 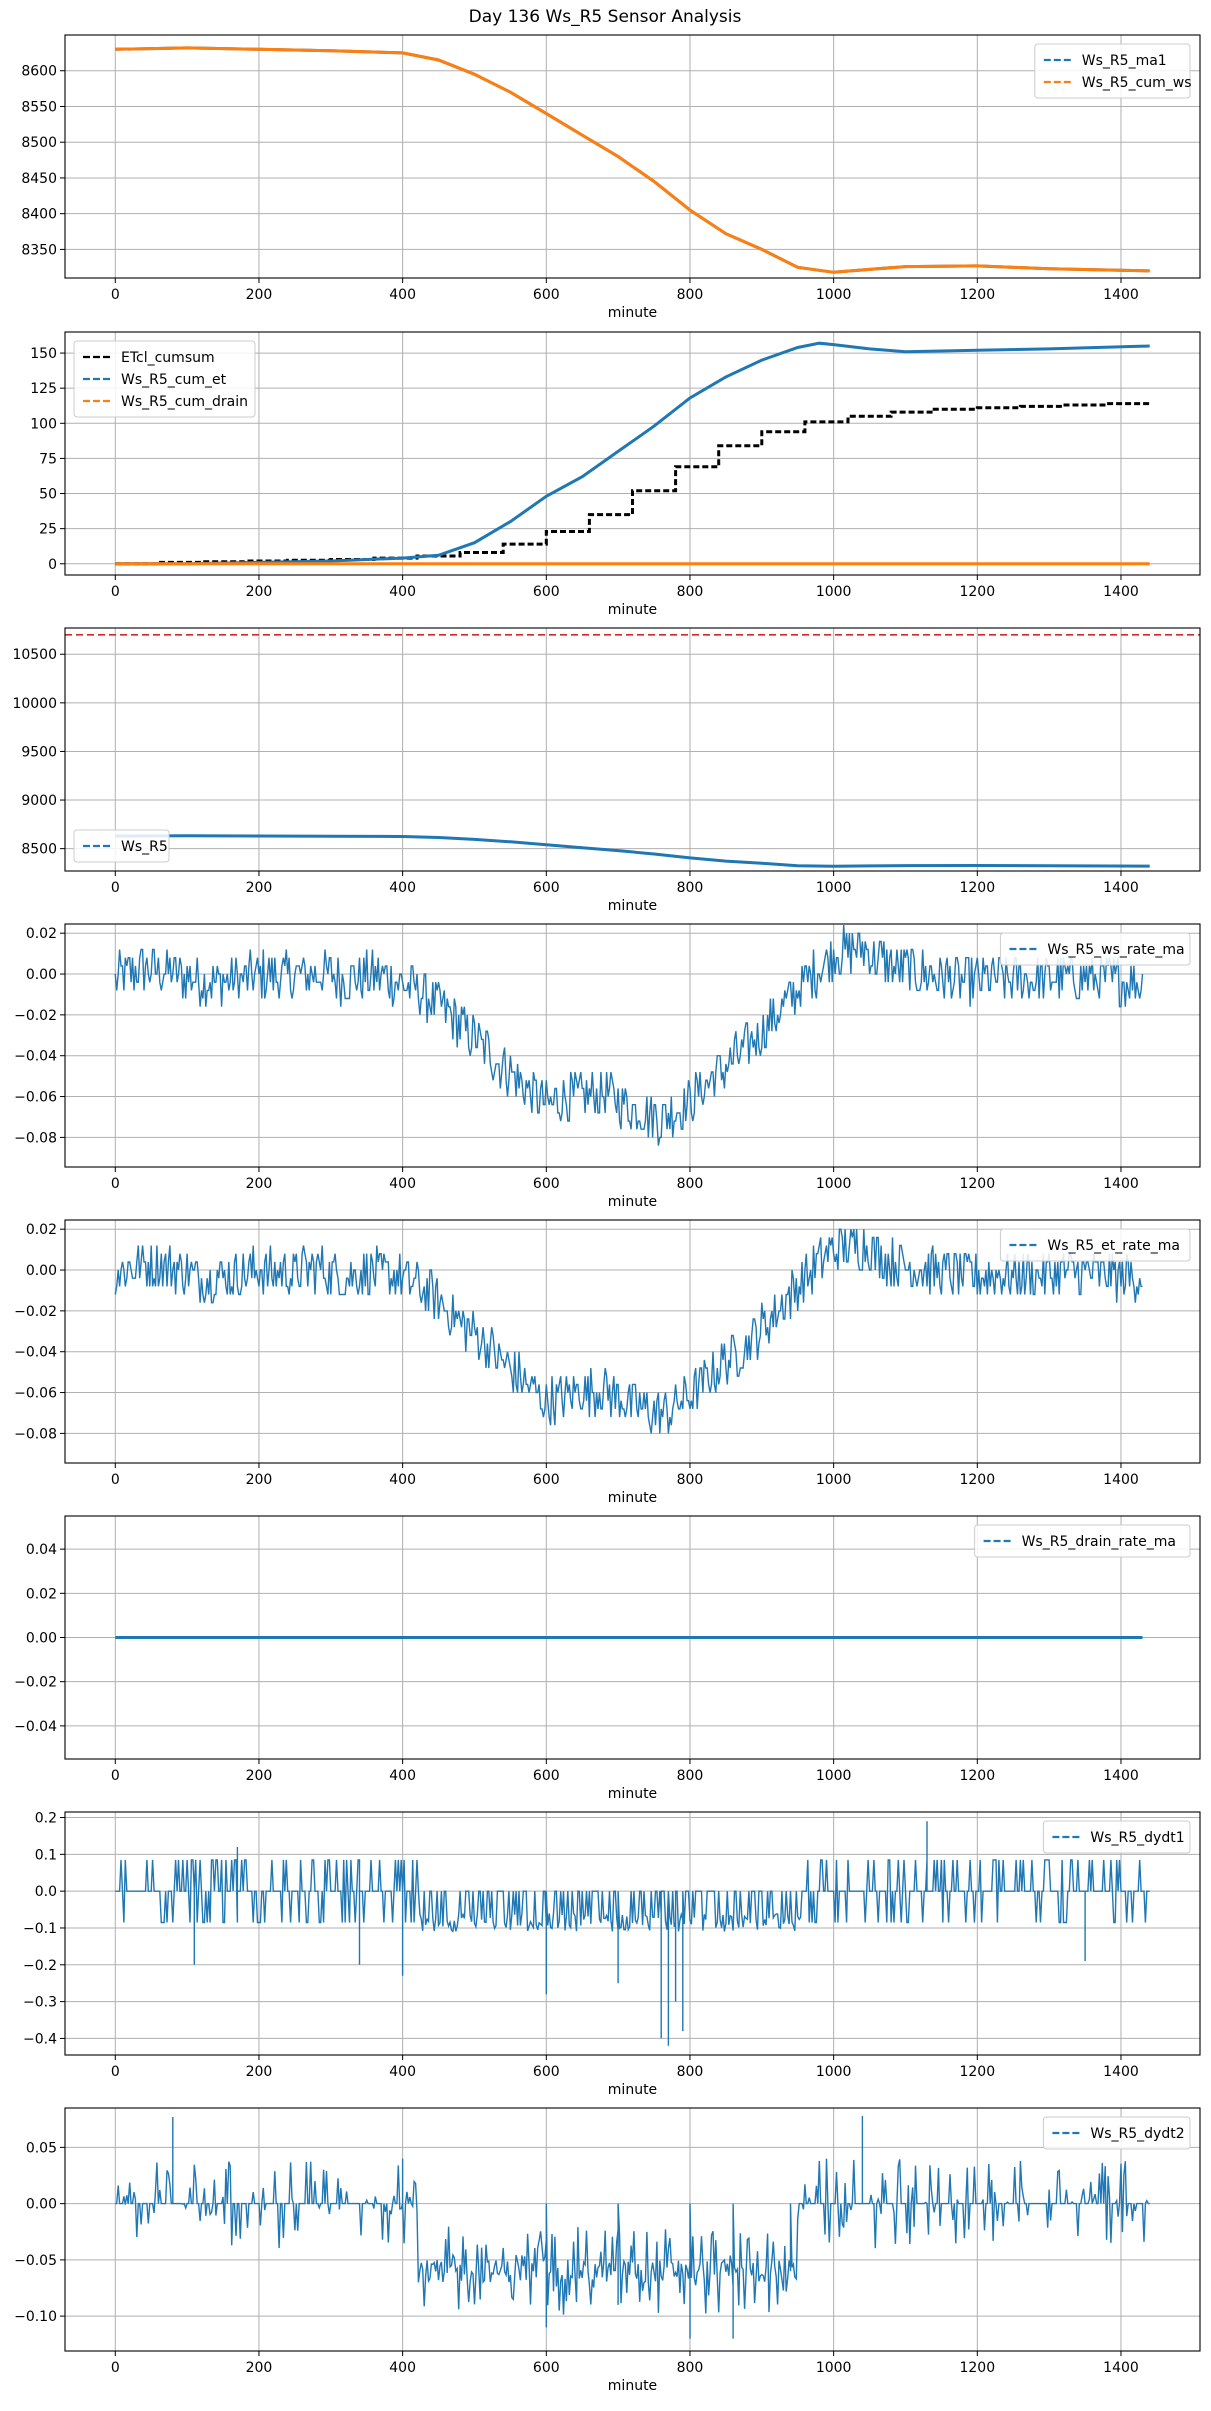 I want to click on legend-label: Ws_R5_dydt2, so click(x=1137, y=2134).